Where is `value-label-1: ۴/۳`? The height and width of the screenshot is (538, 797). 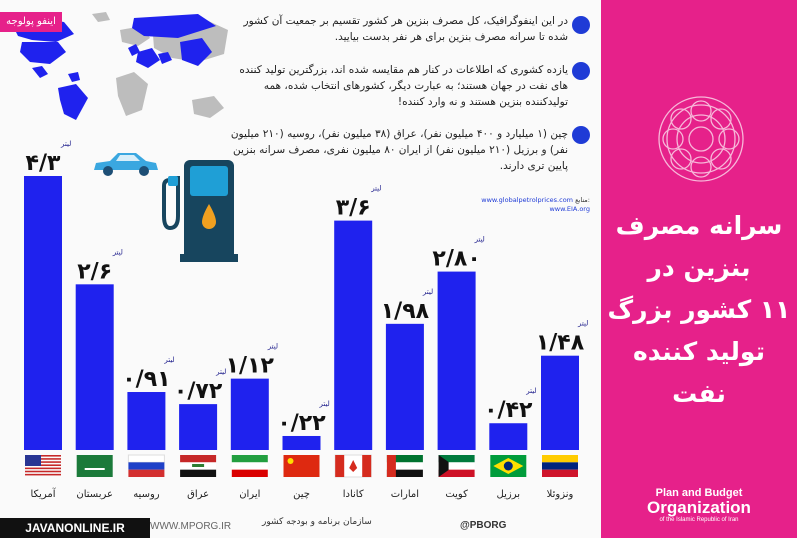 value-label-1: ۴/۳ is located at coordinates (43, 163).